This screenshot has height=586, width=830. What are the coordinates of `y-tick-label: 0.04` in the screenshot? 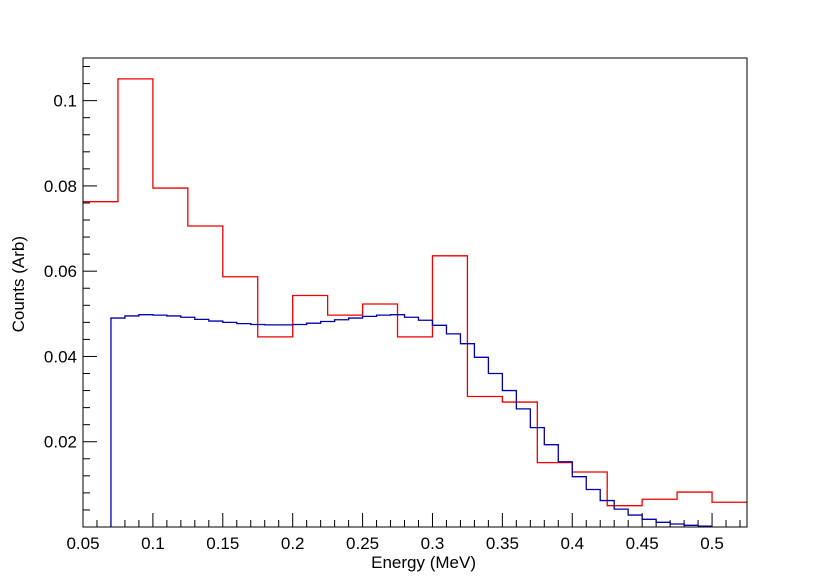 It's located at (60, 356).